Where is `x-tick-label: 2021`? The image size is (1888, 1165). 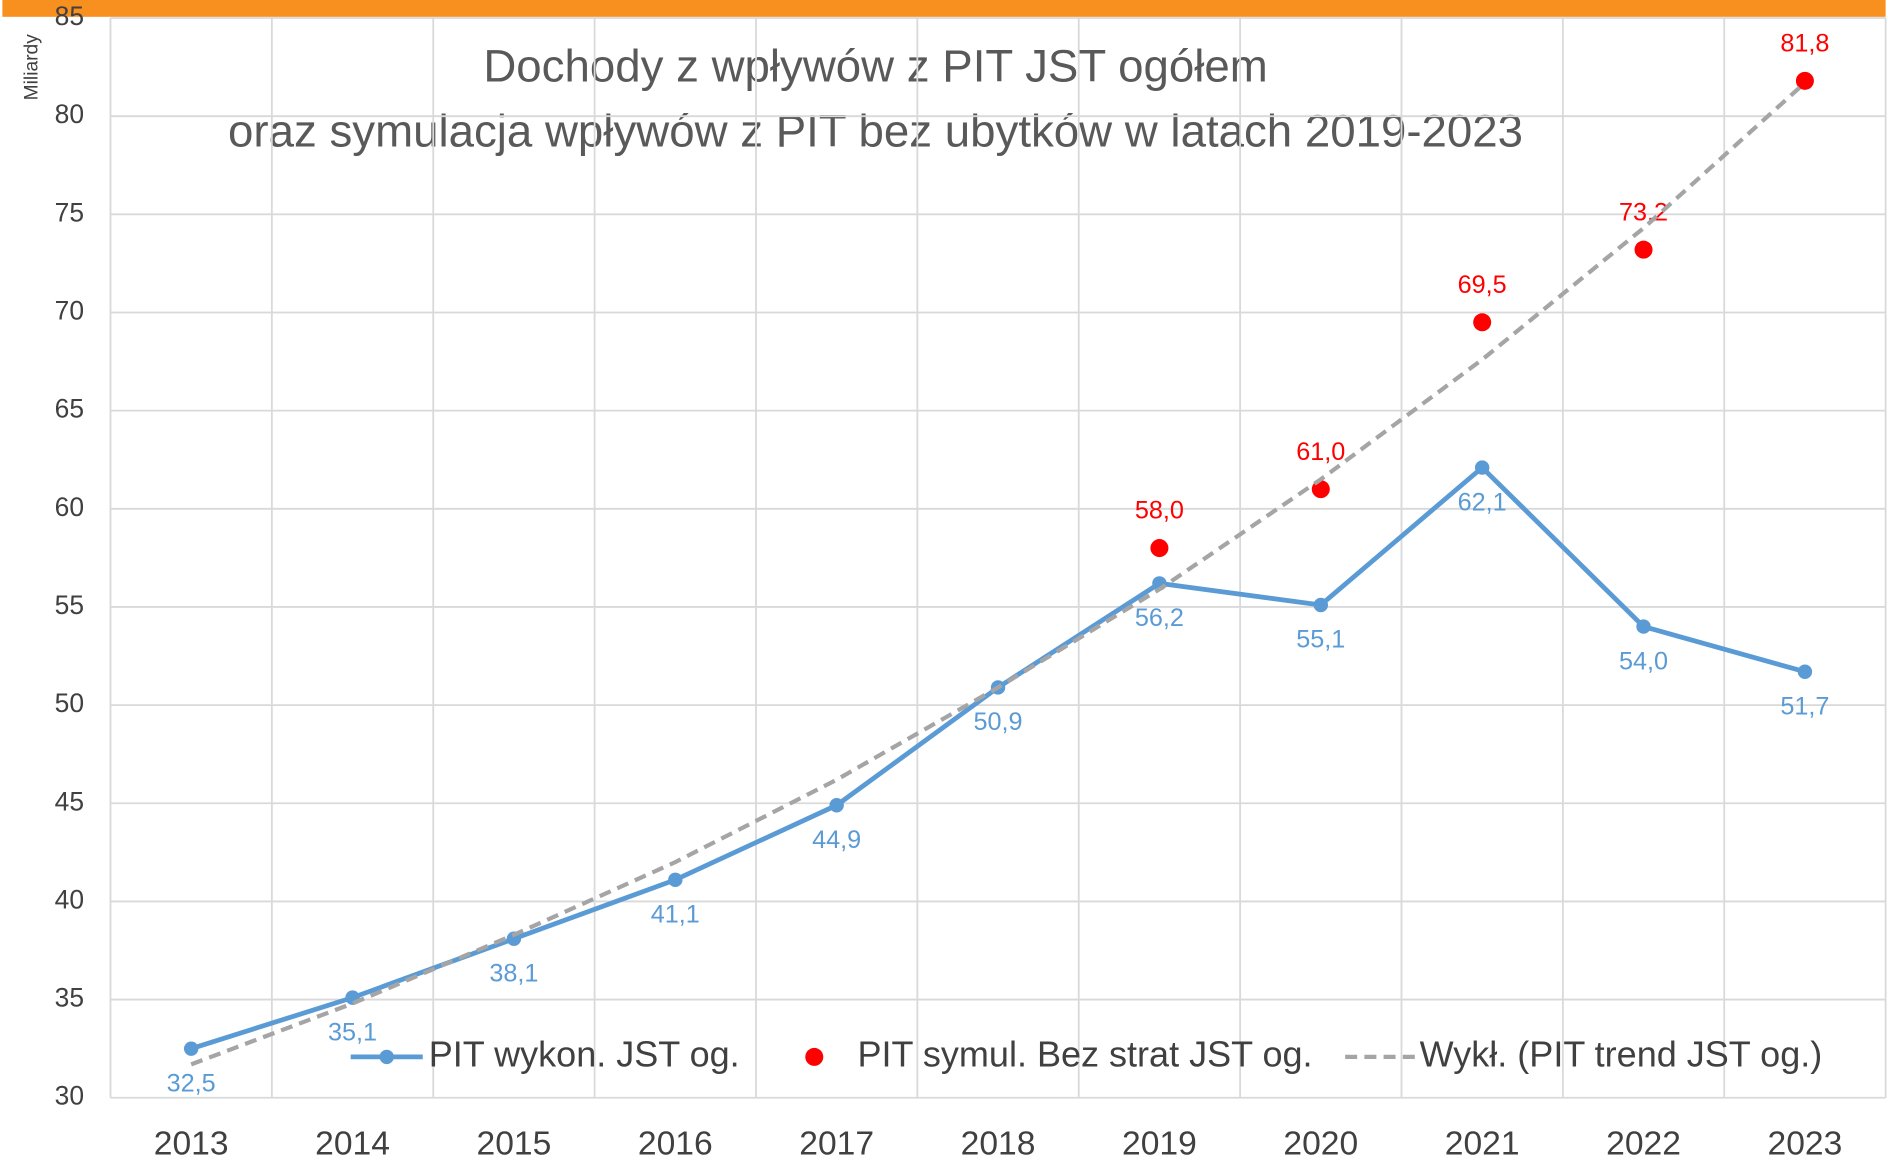 x-tick-label: 2021 is located at coordinates (1482, 1144).